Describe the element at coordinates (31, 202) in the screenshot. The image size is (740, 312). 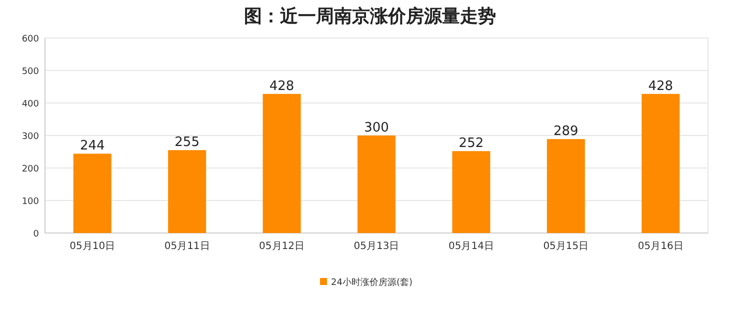
I see `y-tick-label: 100` at that location.